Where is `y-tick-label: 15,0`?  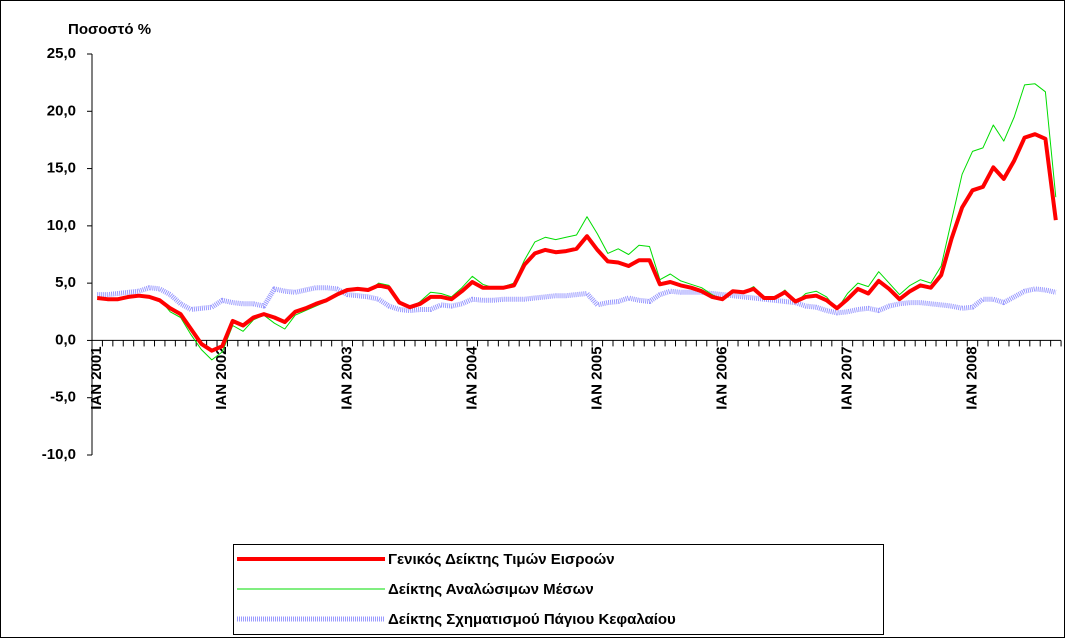
y-tick-label: 15,0 is located at coordinates (61, 168).